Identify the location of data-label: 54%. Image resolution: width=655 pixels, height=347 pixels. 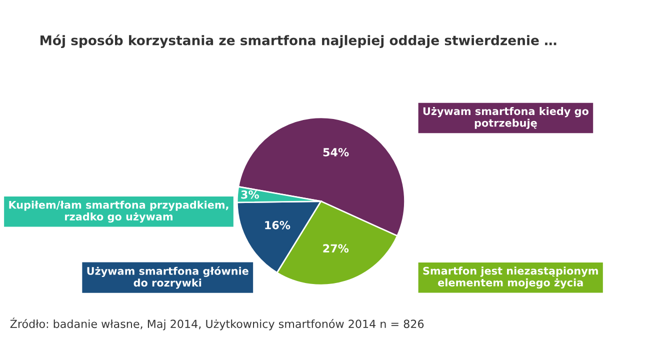
(336, 152).